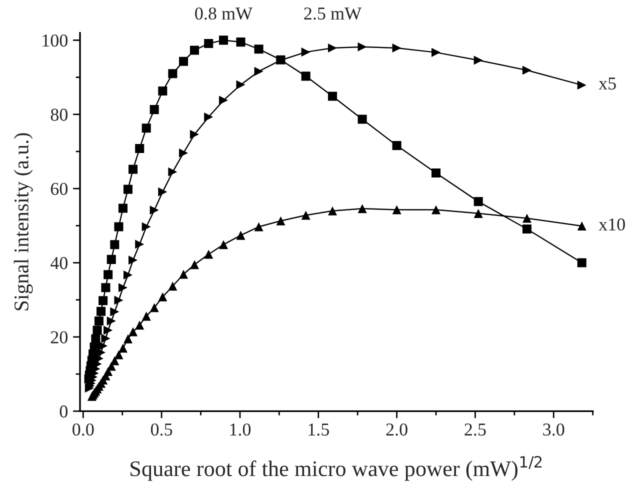 The image size is (630, 482). What do you see at coordinates (224, 13) in the screenshot?
I see `annotation: 0.8 mW` at bounding box center [224, 13].